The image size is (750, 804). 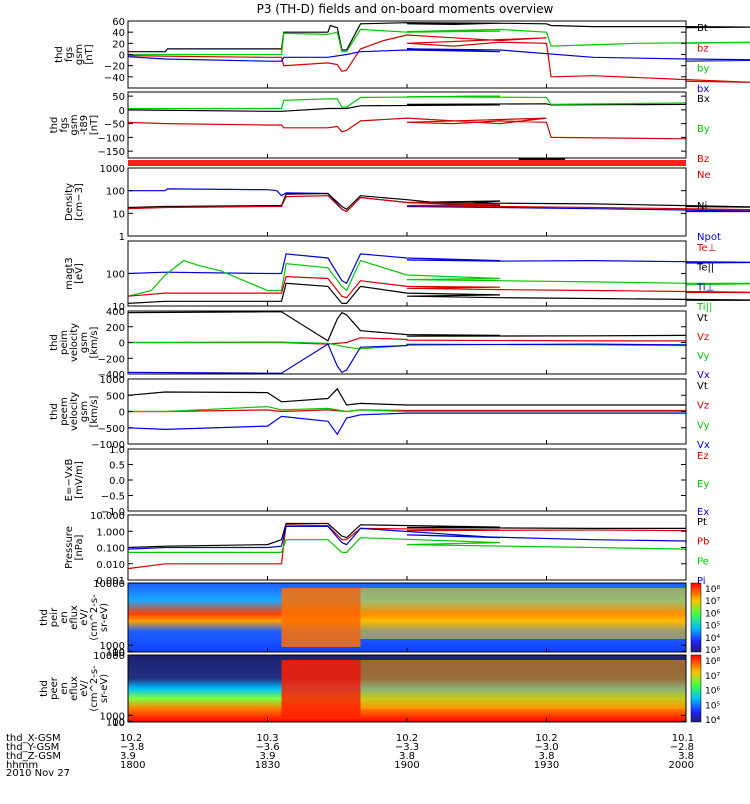 I want to click on y-tick-label: 40, so click(x=118, y=33).